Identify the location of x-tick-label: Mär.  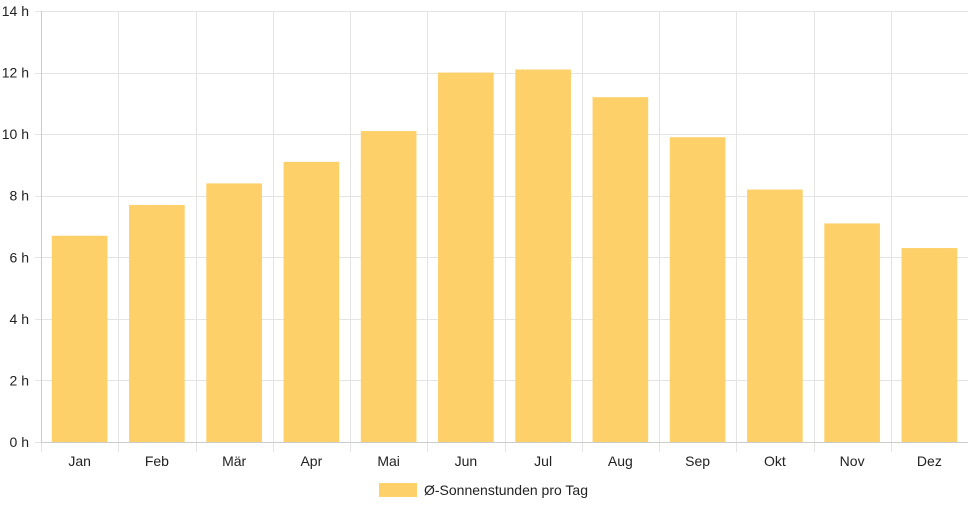
(234, 461).